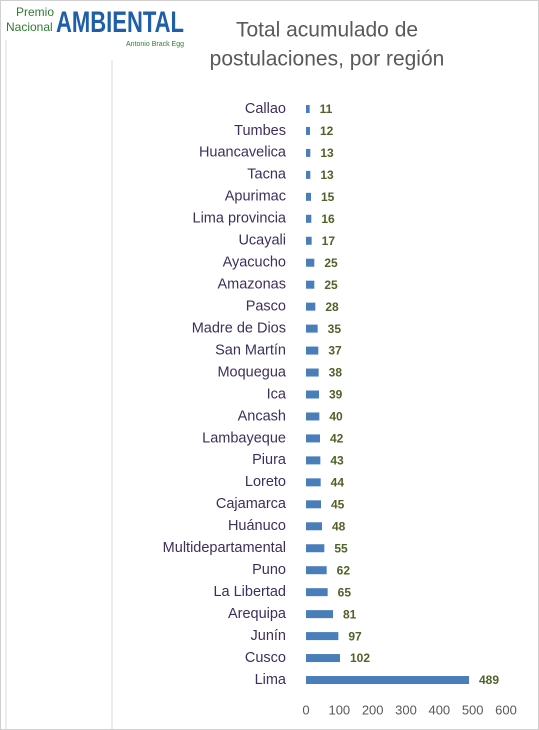  What do you see at coordinates (339, 709) in the screenshot?
I see `x-tick-label: 100` at bounding box center [339, 709].